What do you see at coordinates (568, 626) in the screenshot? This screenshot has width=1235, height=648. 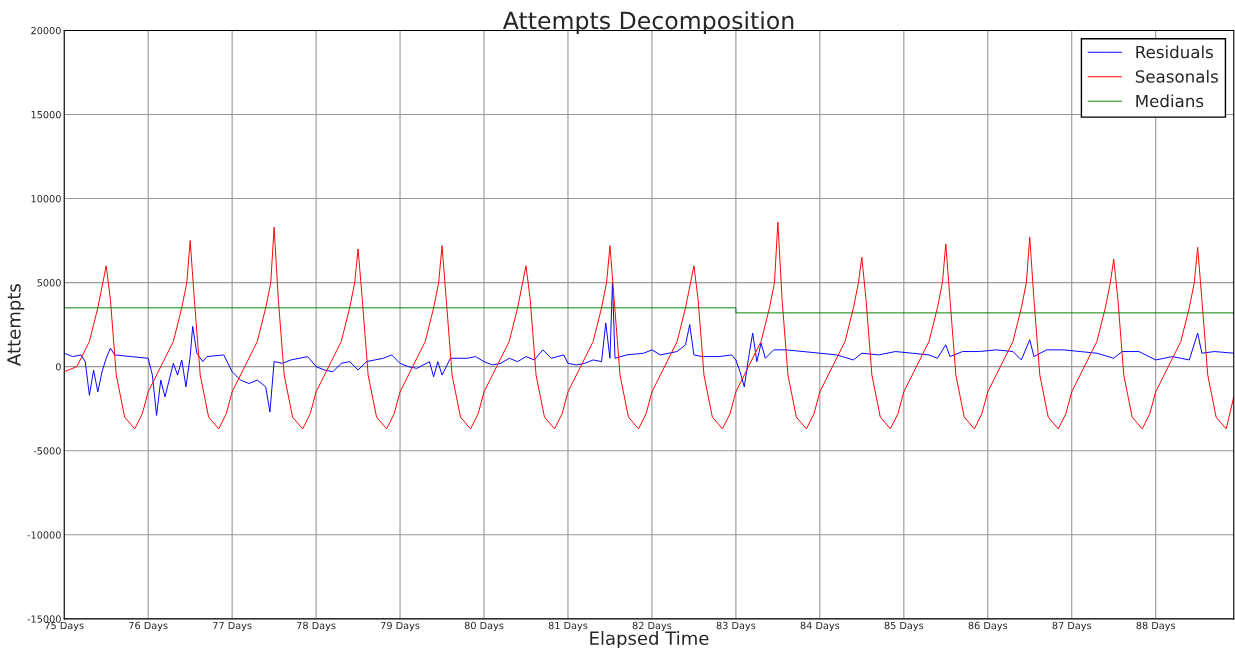 I see `x-tick-label: 81 Days` at bounding box center [568, 626].